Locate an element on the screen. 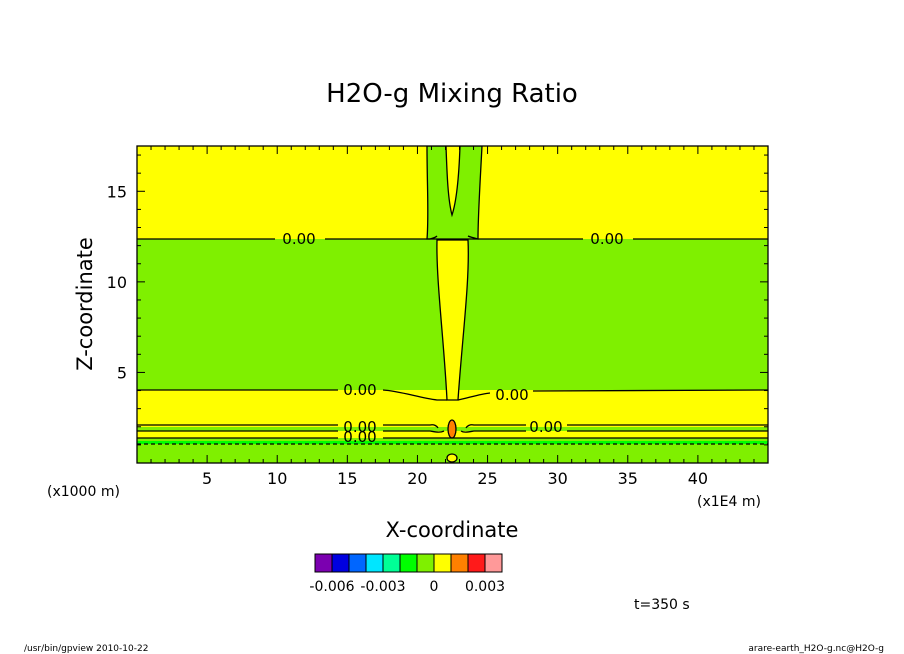  central-bottom-cell is located at coordinates (452, 458).